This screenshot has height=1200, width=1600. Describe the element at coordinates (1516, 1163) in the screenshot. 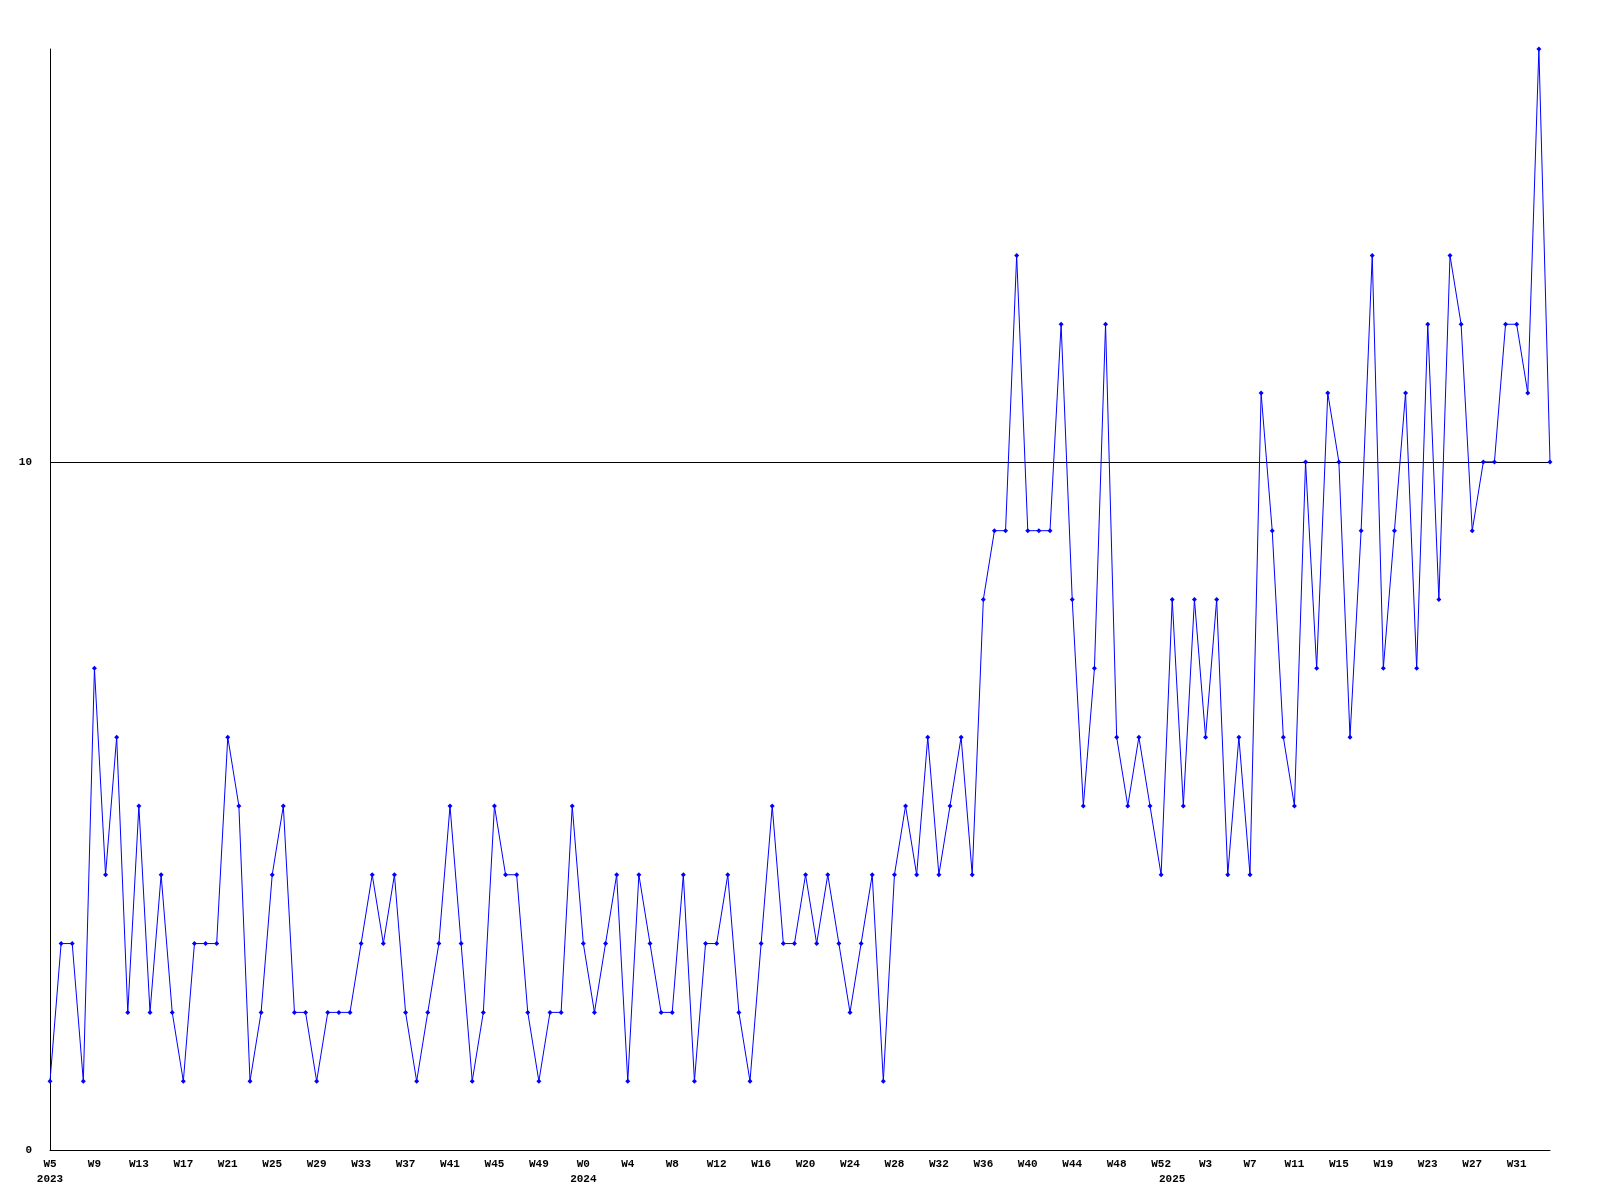

I see `x-tick-label: W31` at that location.